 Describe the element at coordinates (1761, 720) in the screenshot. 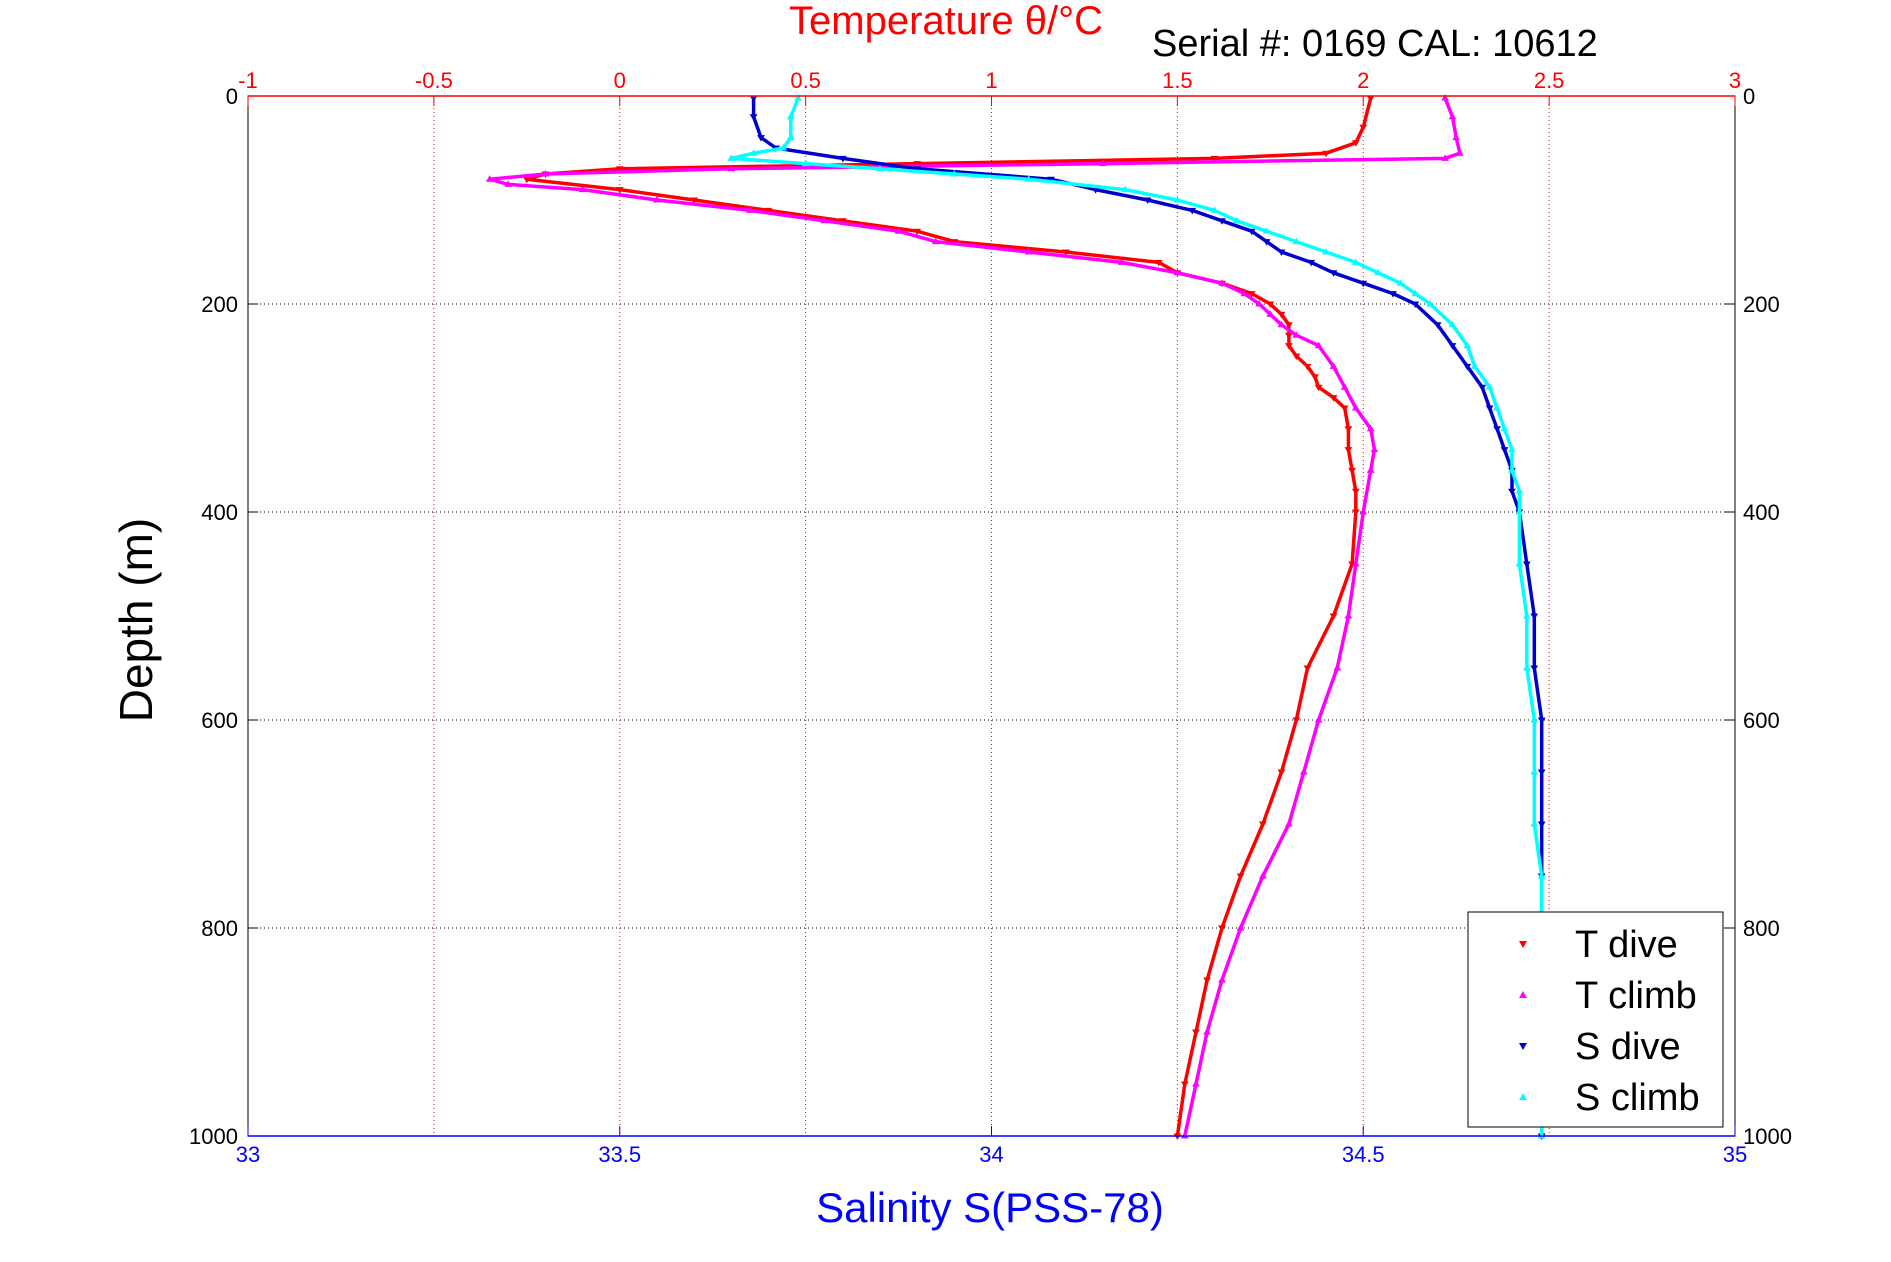

I see `y-tick-label-right: 600` at that location.